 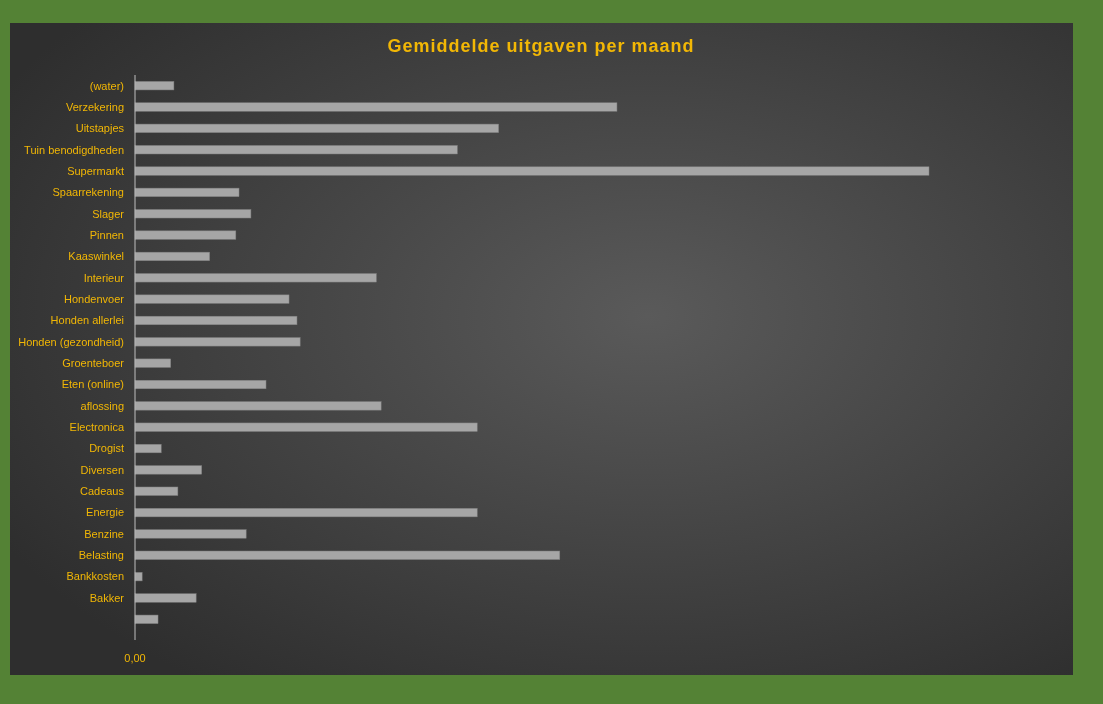 I want to click on y-tick-label: Electronica, so click(x=97, y=427).